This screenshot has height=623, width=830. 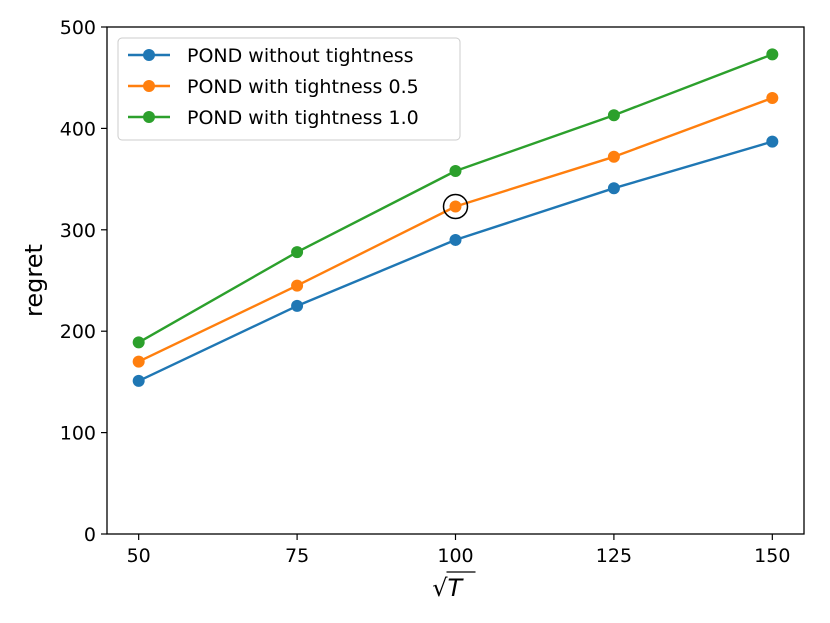 I want to click on x-tick-label: 75, so click(x=297, y=556).